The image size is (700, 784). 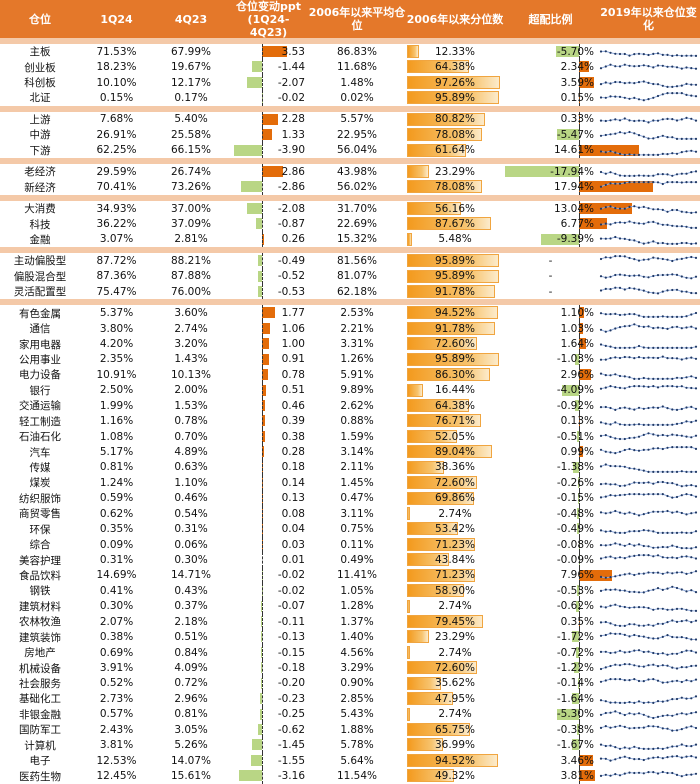 What do you see at coordinates (191, 390) in the screenshot?
I see `value-4q23: 2.00%` at bounding box center [191, 390].